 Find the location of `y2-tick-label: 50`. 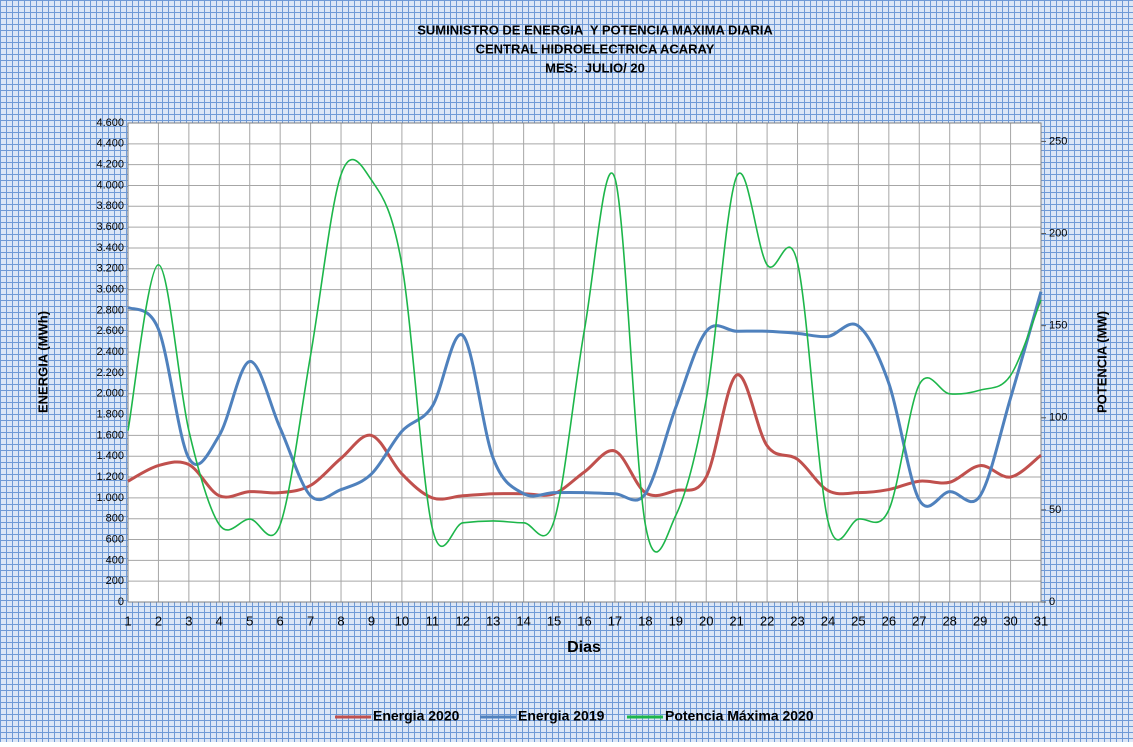

y2-tick-label: 50 is located at coordinates (1055, 510).